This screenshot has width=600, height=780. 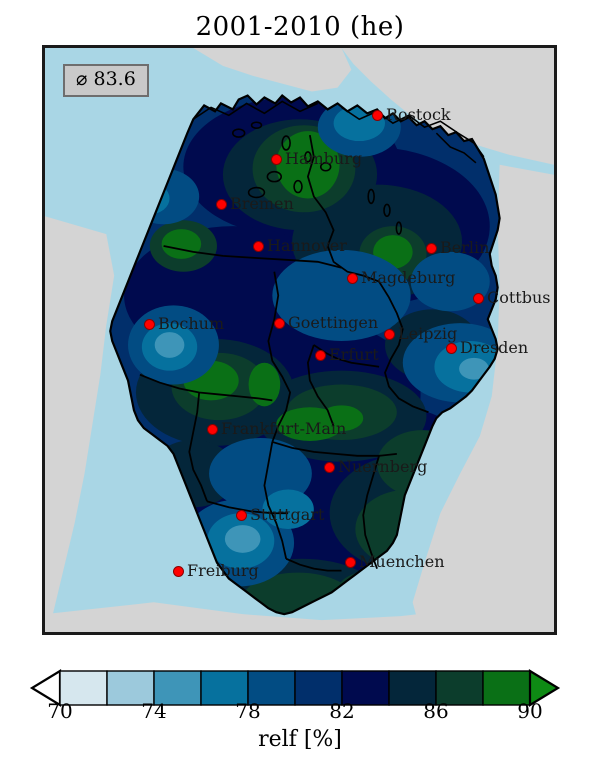 What do you see at coordinates (418, 114) in the screenshot?
I see `city-label-rostock: Rostock` at bounding box center [418, 114].